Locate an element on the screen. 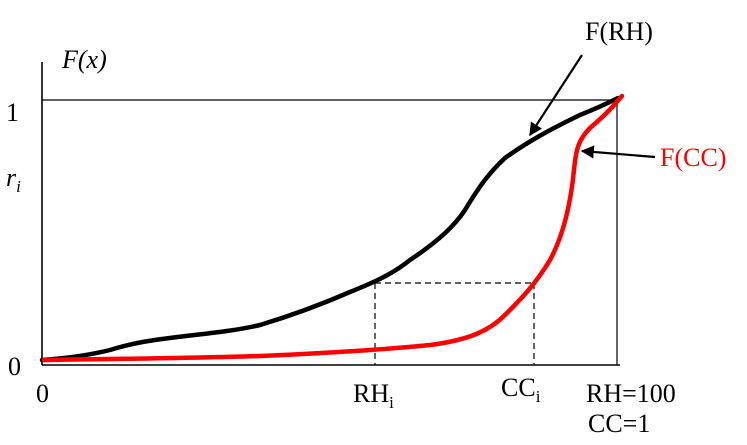 This screenshot has height=445, width=747. x-marker-rh-label: RHi is located at coordinates (373, 395).